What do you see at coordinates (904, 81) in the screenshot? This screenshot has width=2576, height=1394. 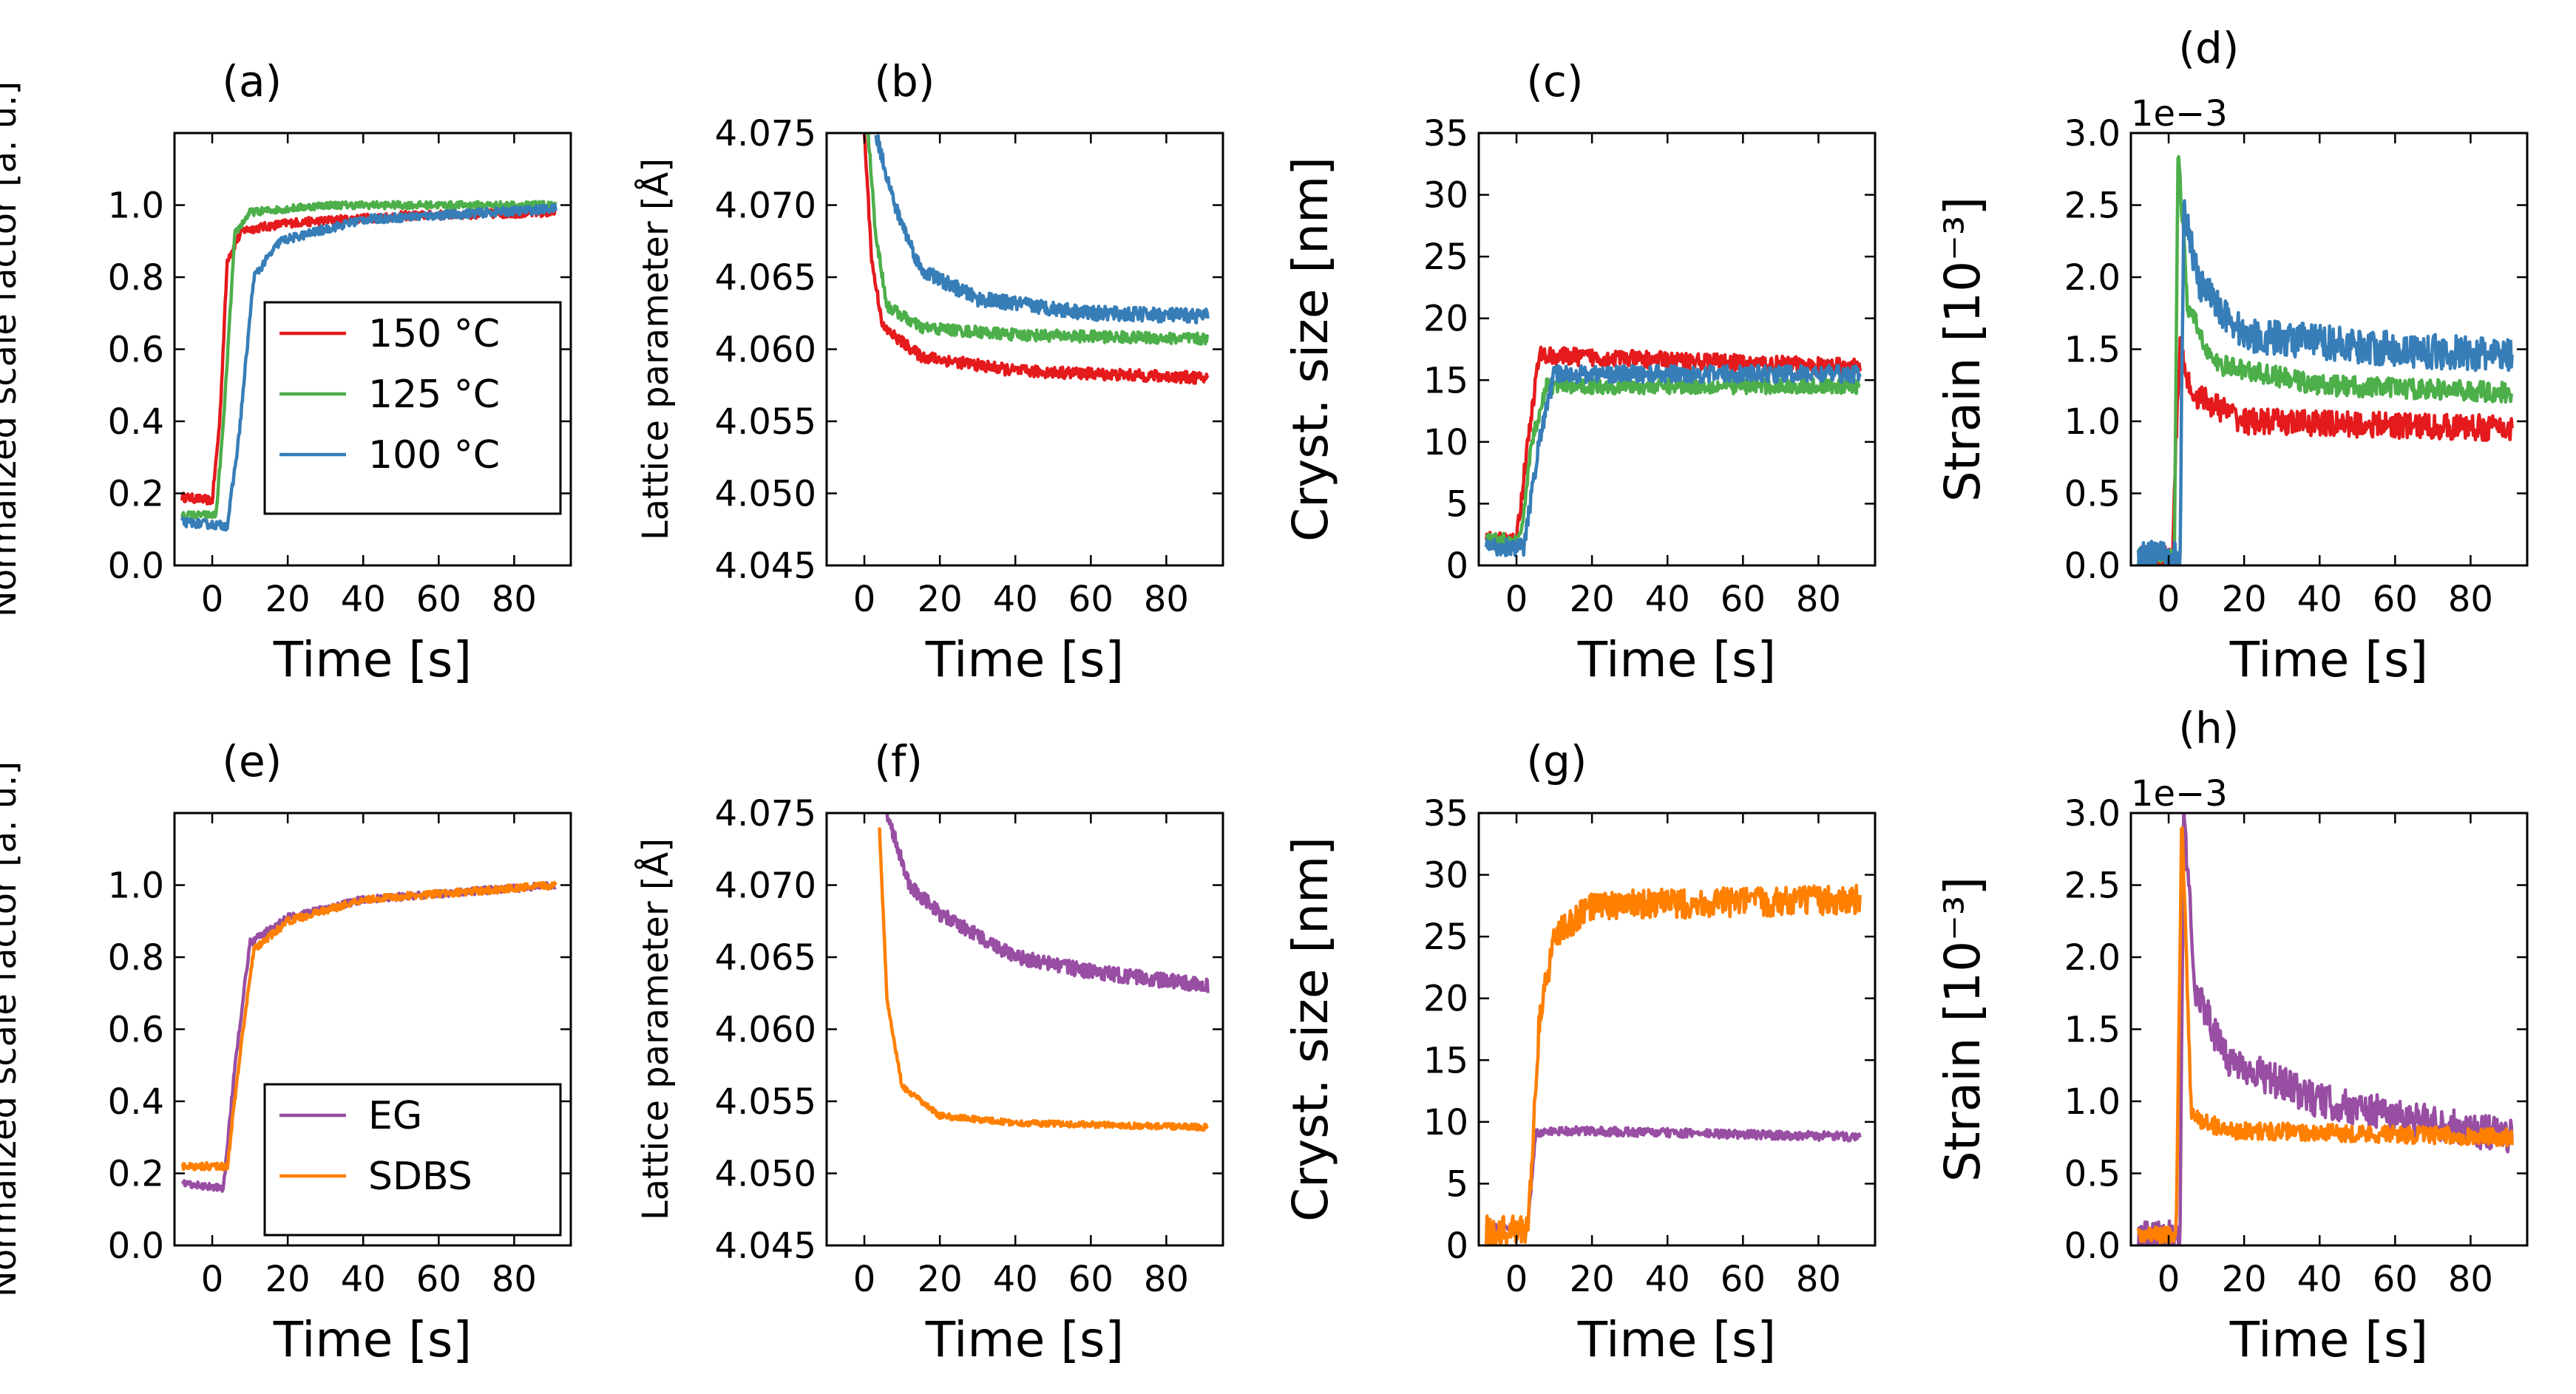 I see `panel-label: (b)` at bounding box center [904, 81].